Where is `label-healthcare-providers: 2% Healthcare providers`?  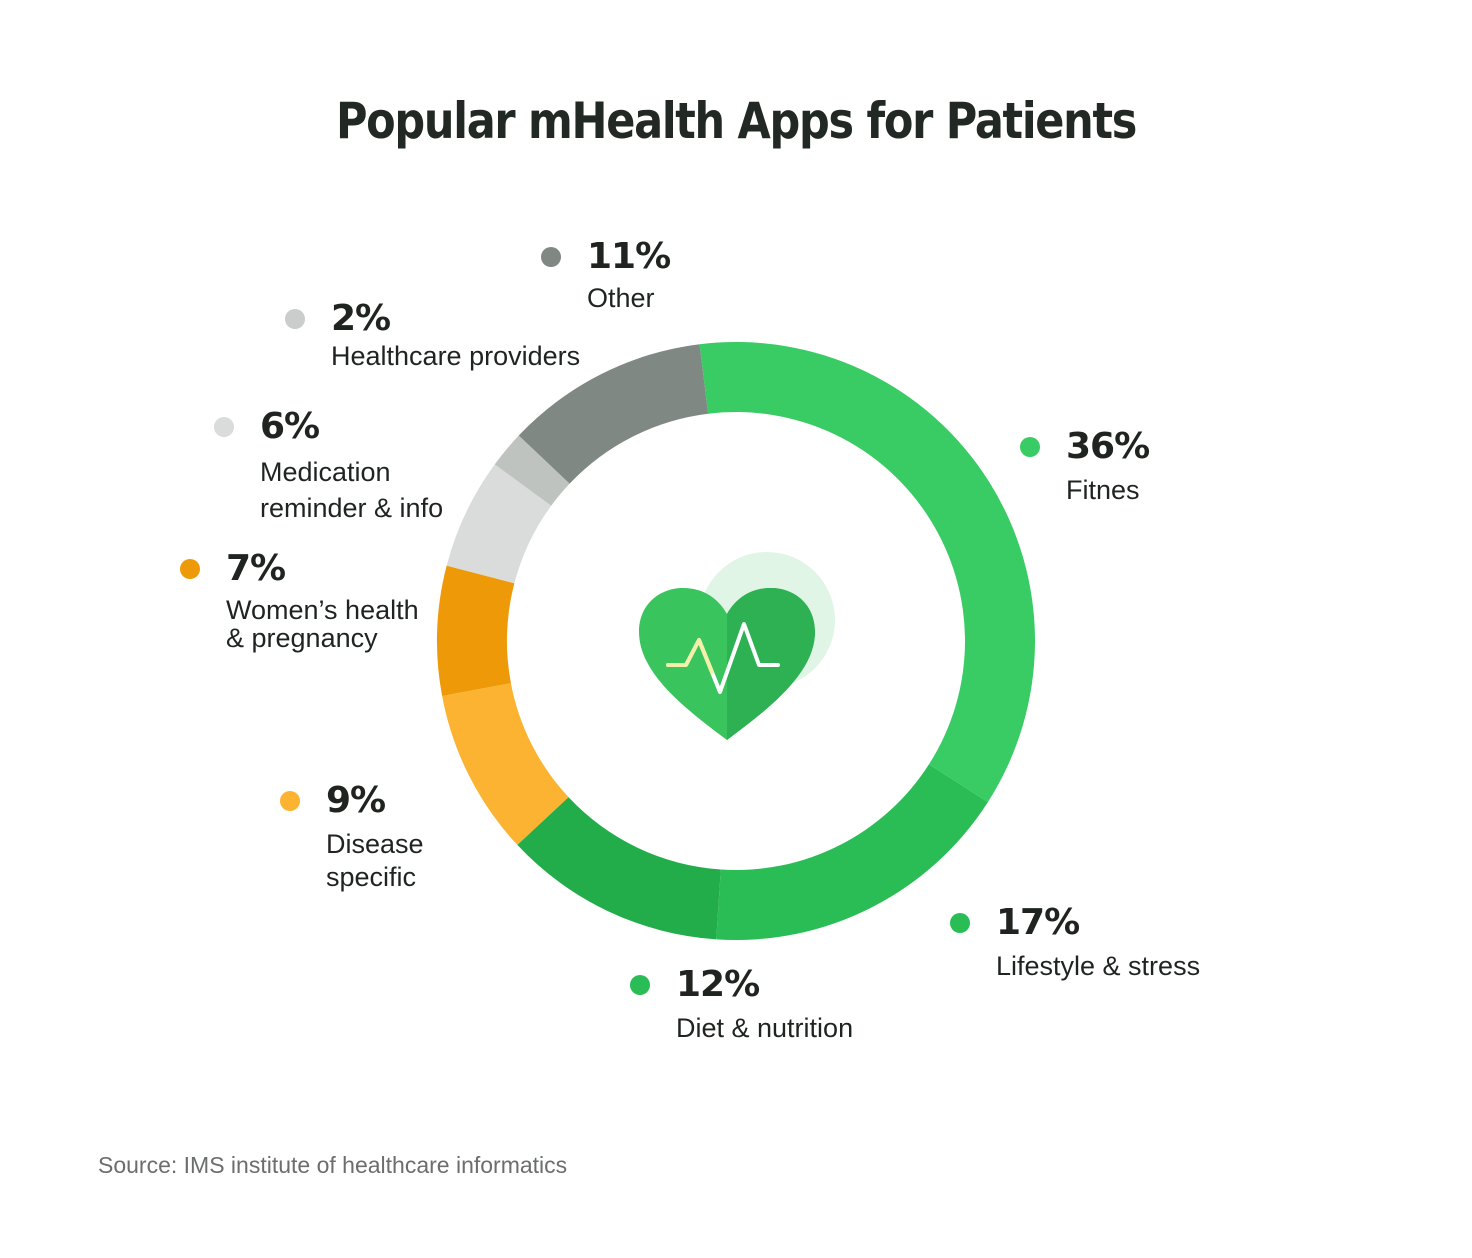
label-healthcare-providers: 2% Healthcare providers is located at coordinates (433, 335).